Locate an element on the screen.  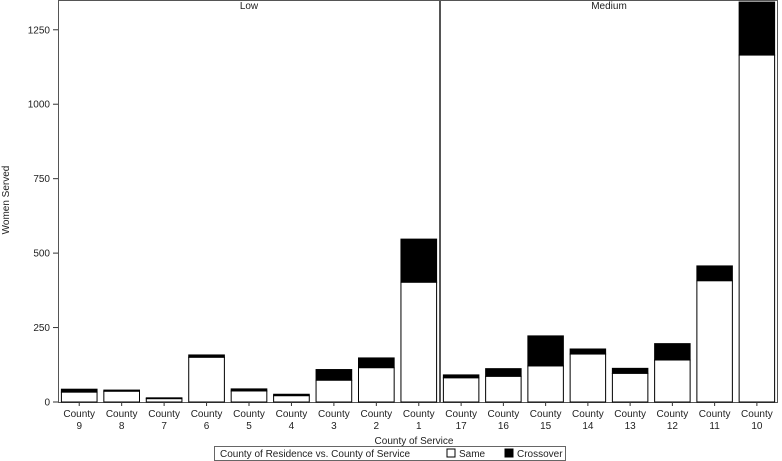
x-tick-label-line2: 13 is located at coordinates (631, 426).